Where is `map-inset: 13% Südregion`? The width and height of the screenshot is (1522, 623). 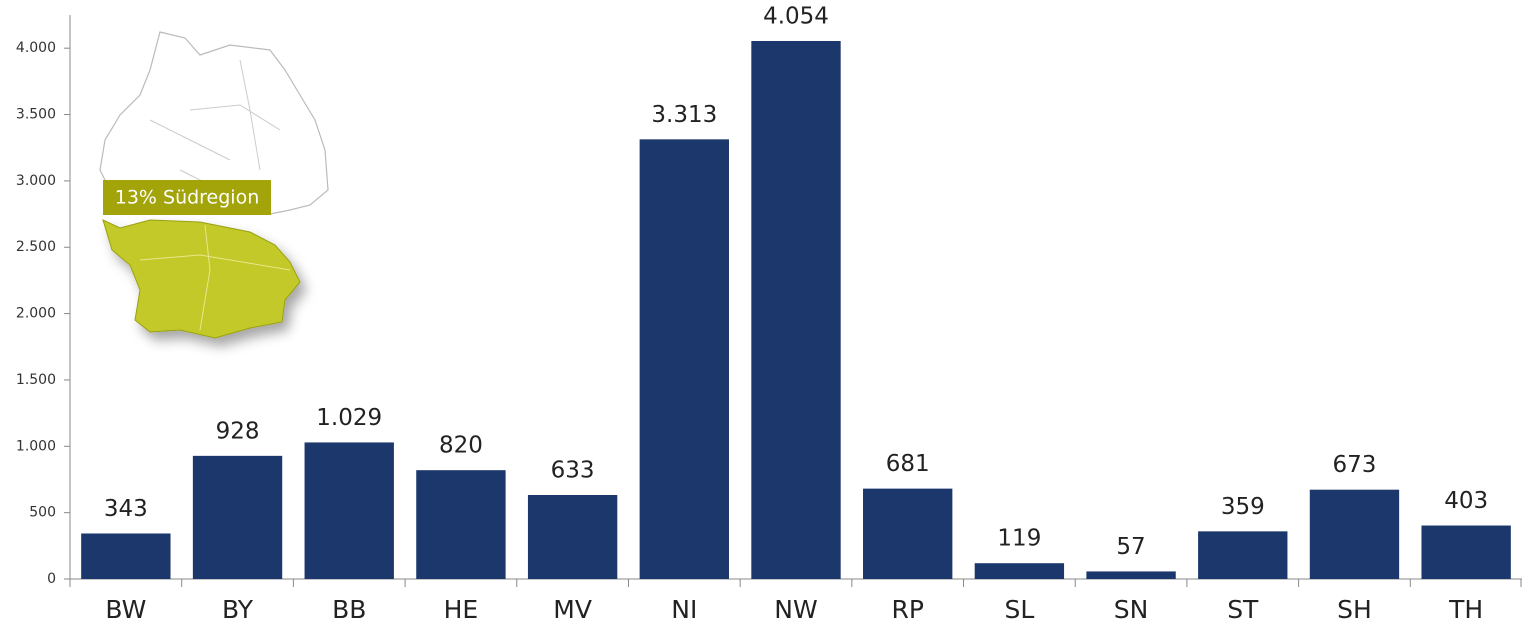
map-inset: 13% Südregion is located at coordinates (214, 185).